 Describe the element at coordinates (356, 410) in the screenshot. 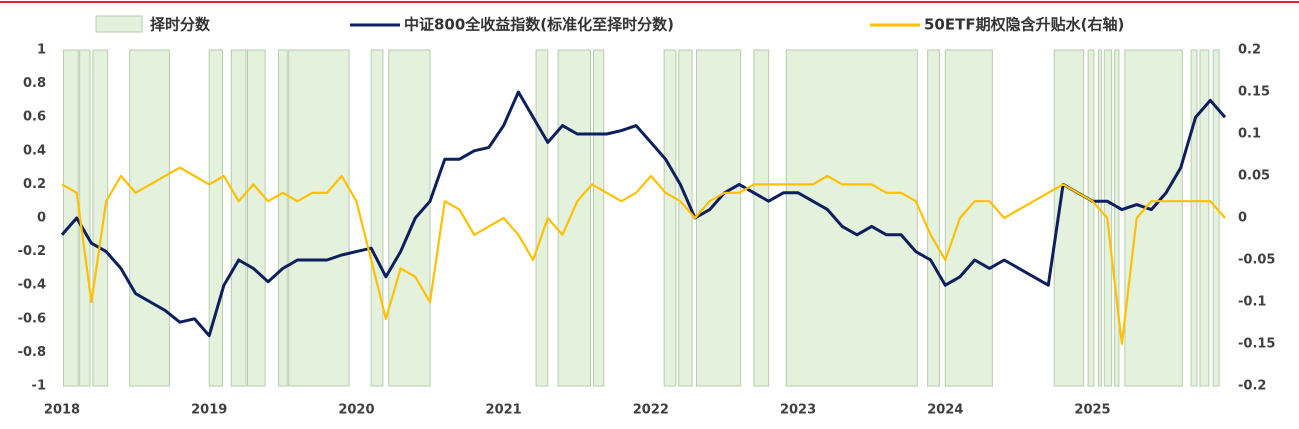

I see `x-tick-label: 2020` at that location.